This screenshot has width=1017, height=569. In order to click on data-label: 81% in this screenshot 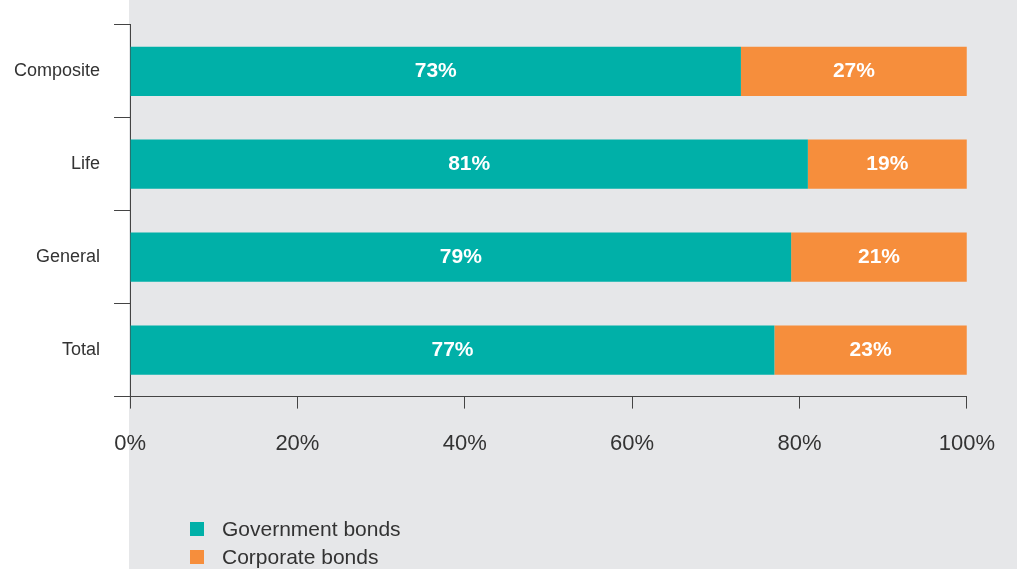, I will do `click(469, 163)`.